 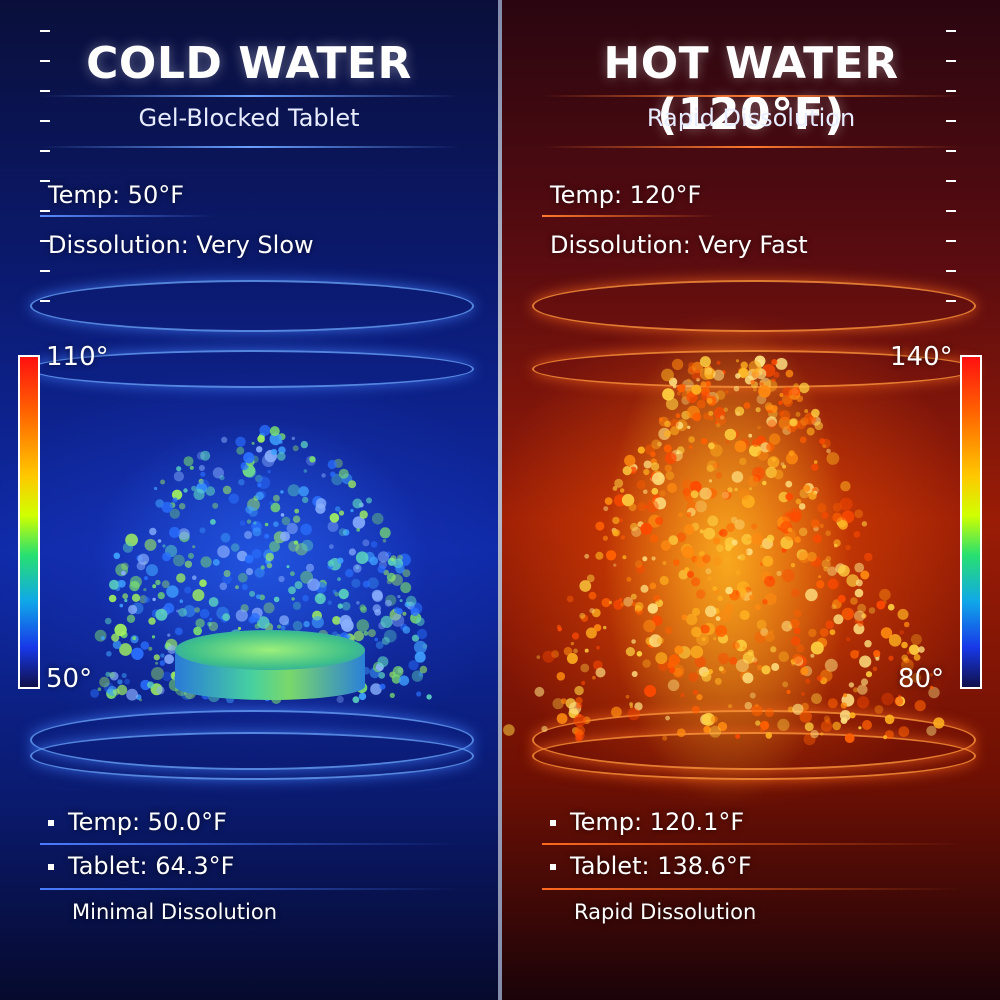 I want to click on cold-footnote: Minimal Dissolution, so click(x=175, y=912).